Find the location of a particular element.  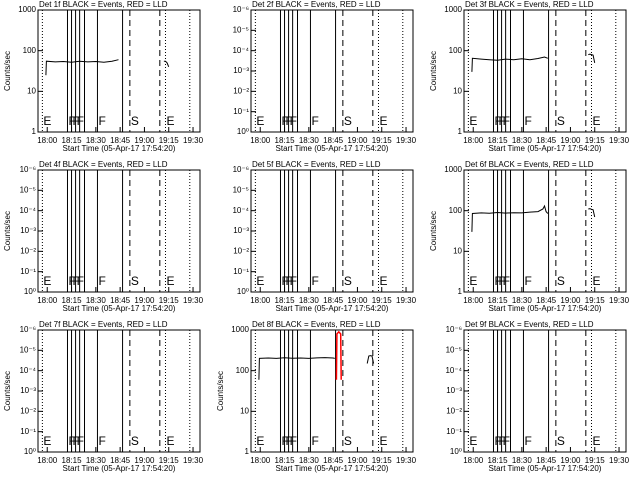

panel-title: Det 9f BLACK = Events, RED = LLD is located at coordinates (529, 324).